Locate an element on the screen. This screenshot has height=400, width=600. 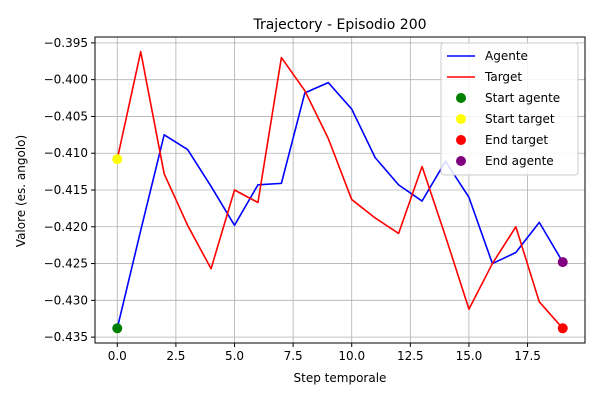
legend-label: Agente is located at coordinates (506, 56).